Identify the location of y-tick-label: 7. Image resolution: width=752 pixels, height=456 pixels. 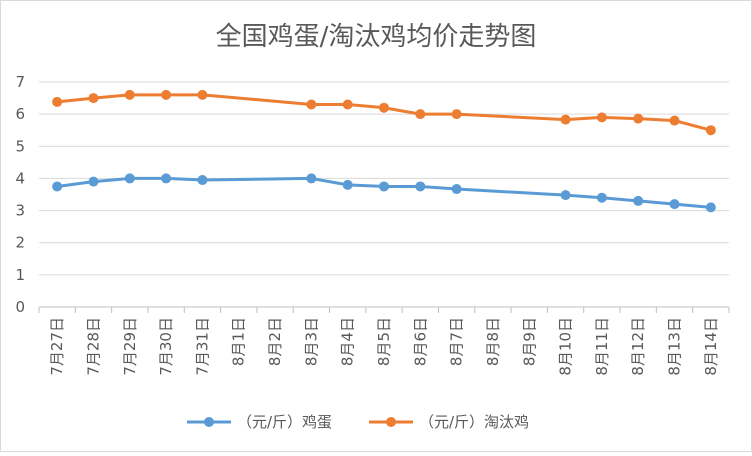
(20, 82).